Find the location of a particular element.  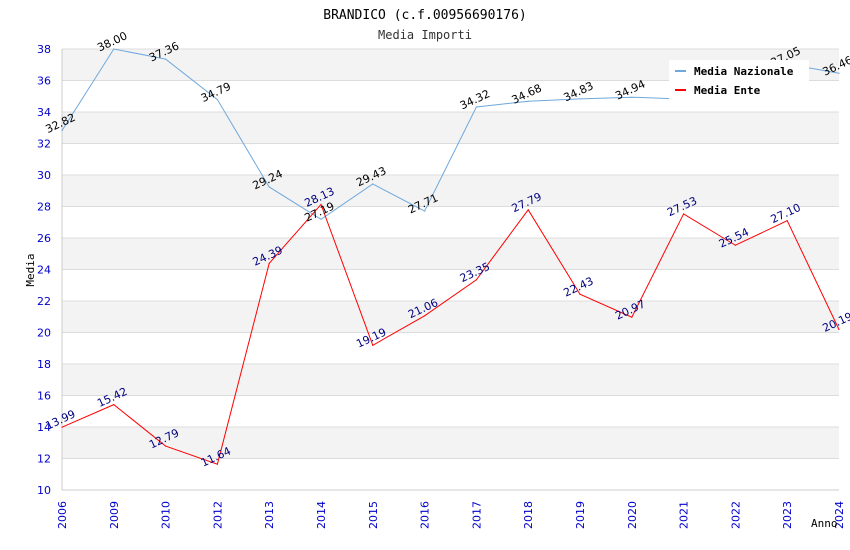

x-tick-label: 2012 is located at coordinates (217, 515).